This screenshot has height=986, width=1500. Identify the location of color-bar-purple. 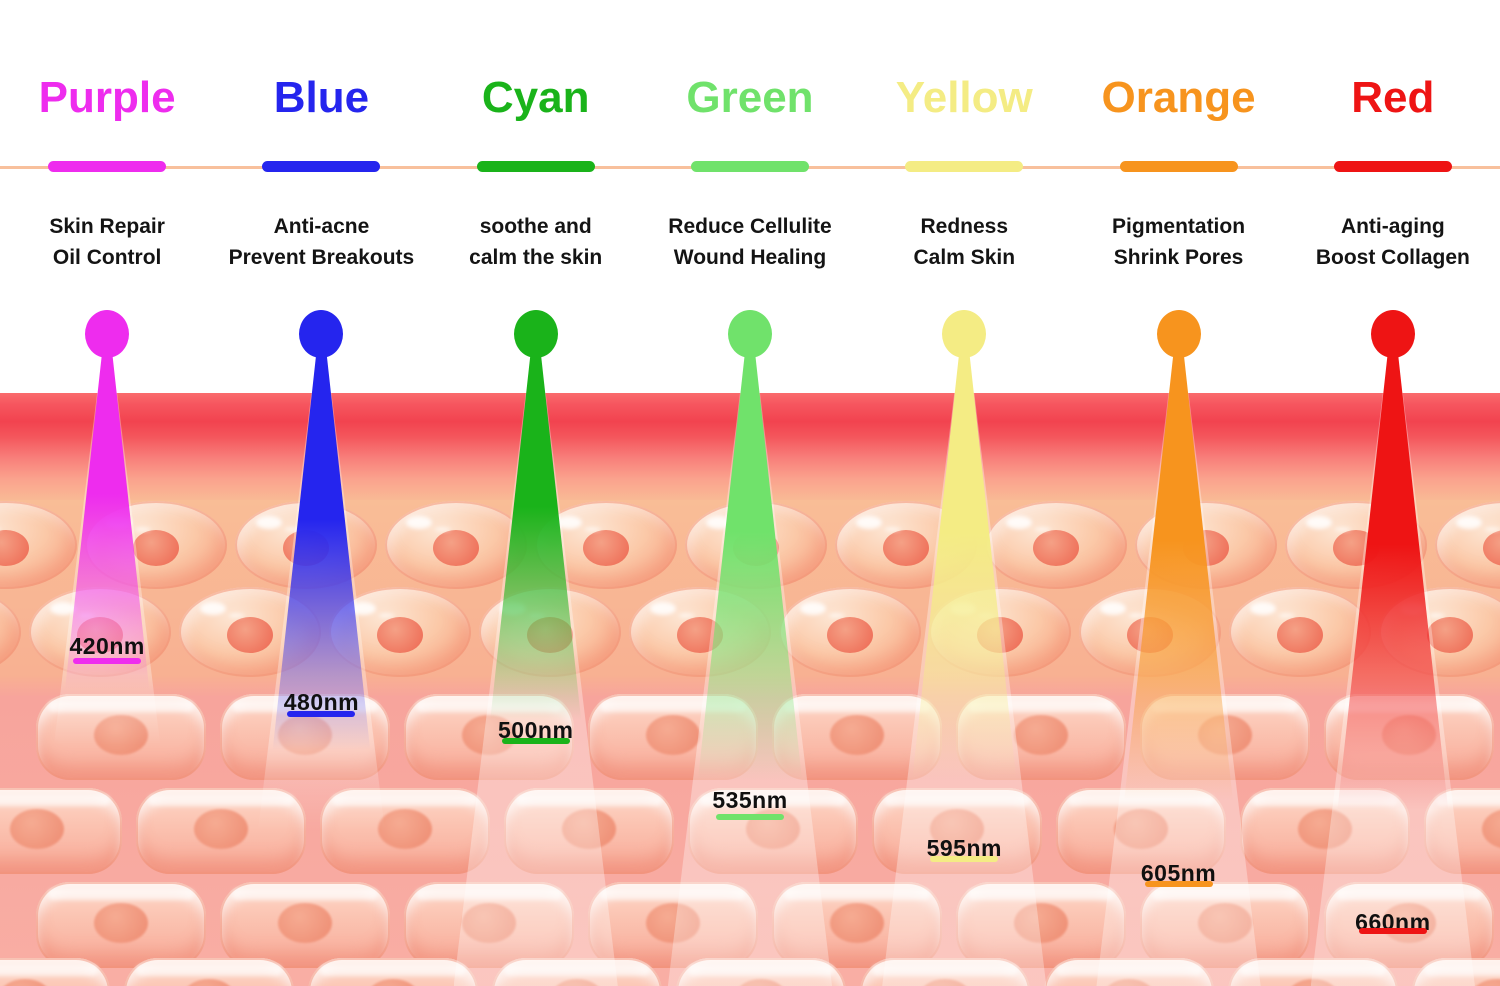
(107, 166).